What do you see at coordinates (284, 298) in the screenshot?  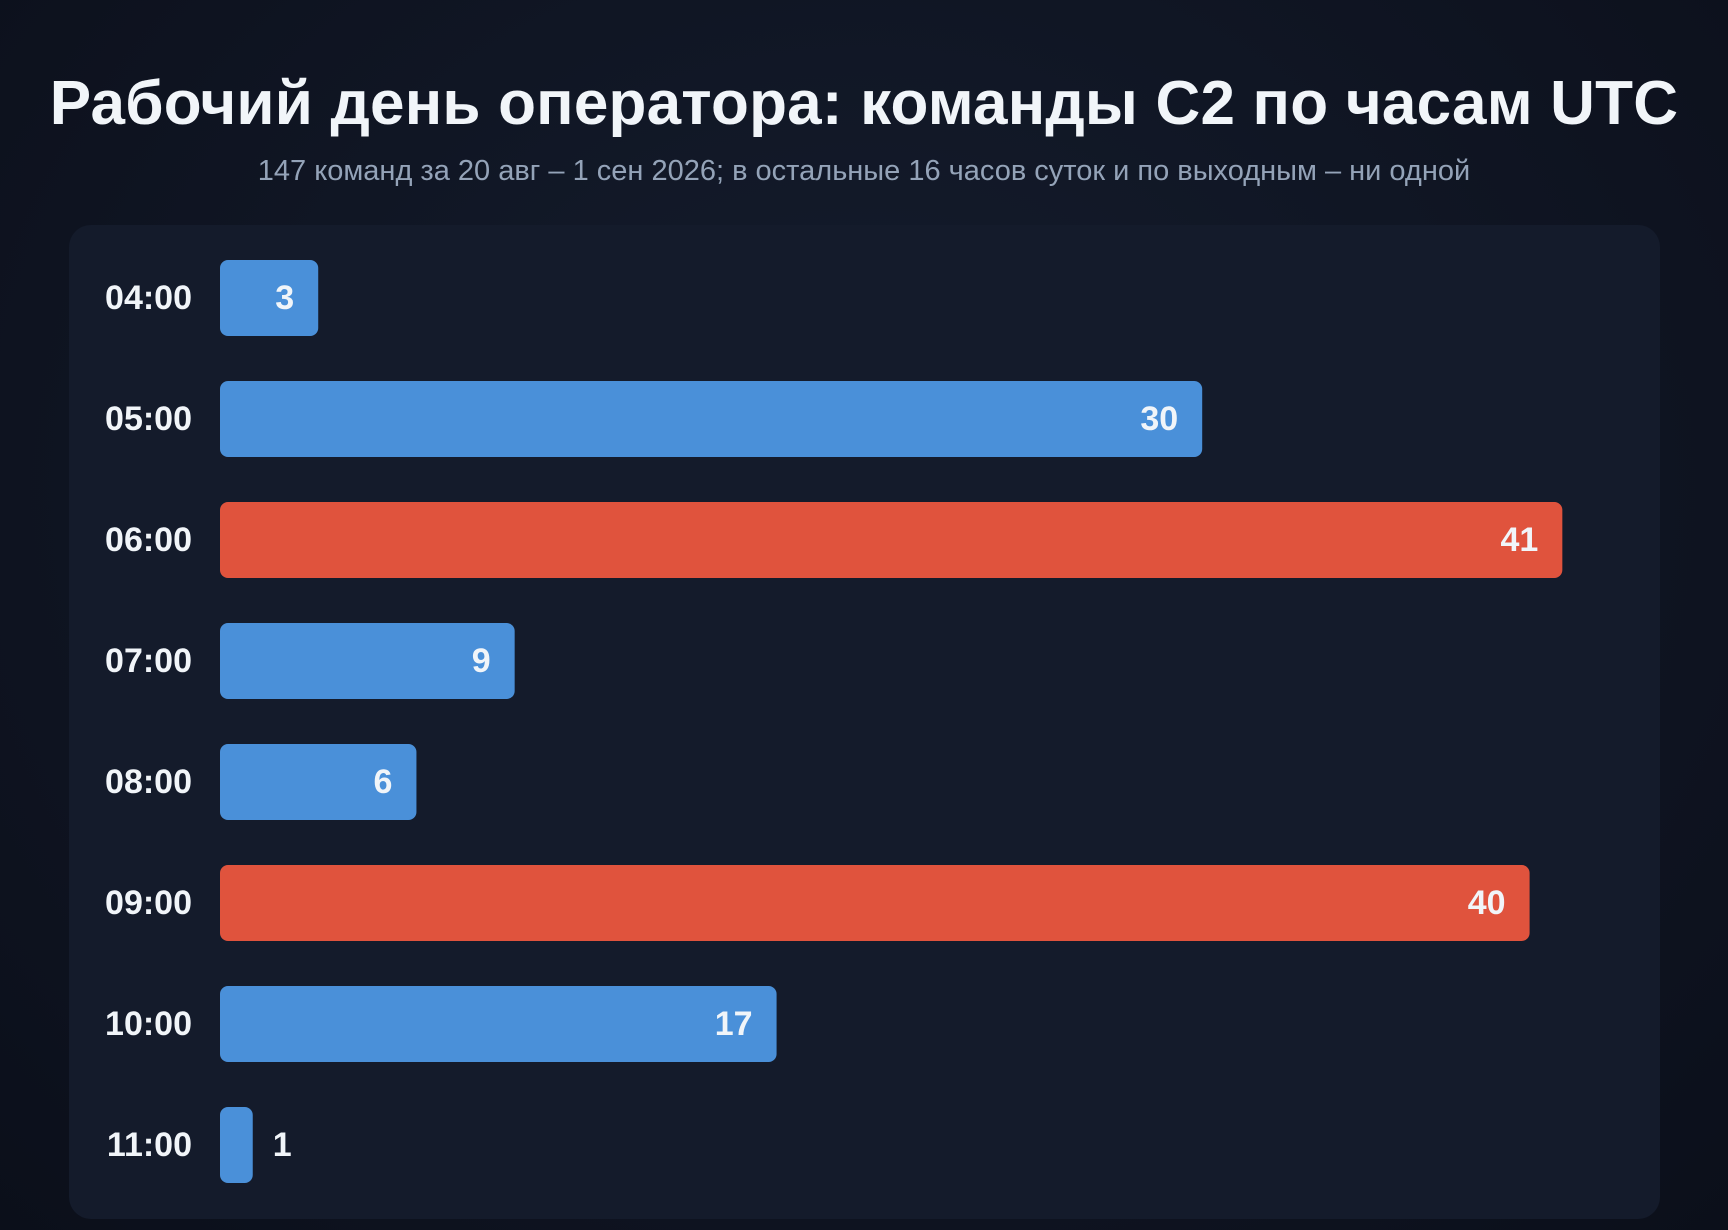 I see `value-label-0400: 3` at bounding box center [284, 298].